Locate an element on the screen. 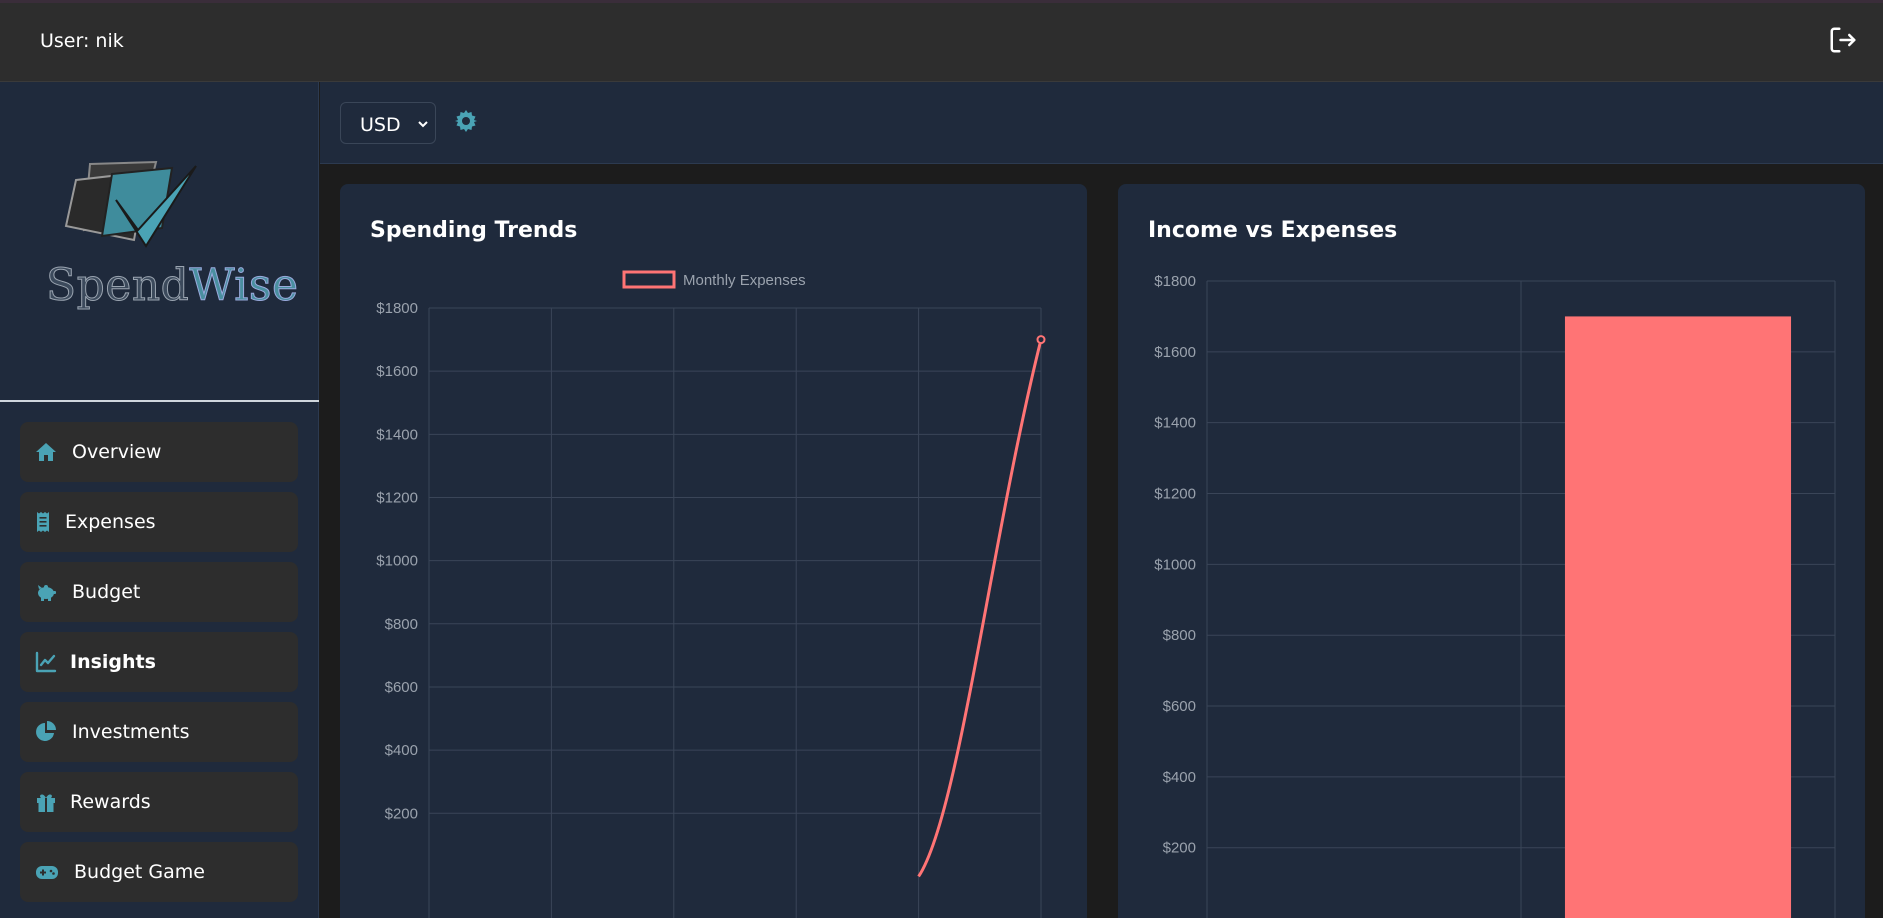  data-point is located at coordinates (1041, 340).